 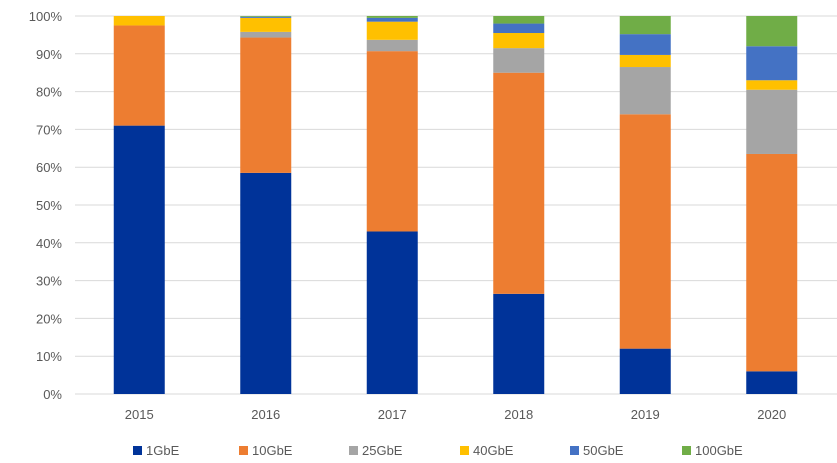 I want to click on y-tick-label: 90%, so click(x=49, y=54).